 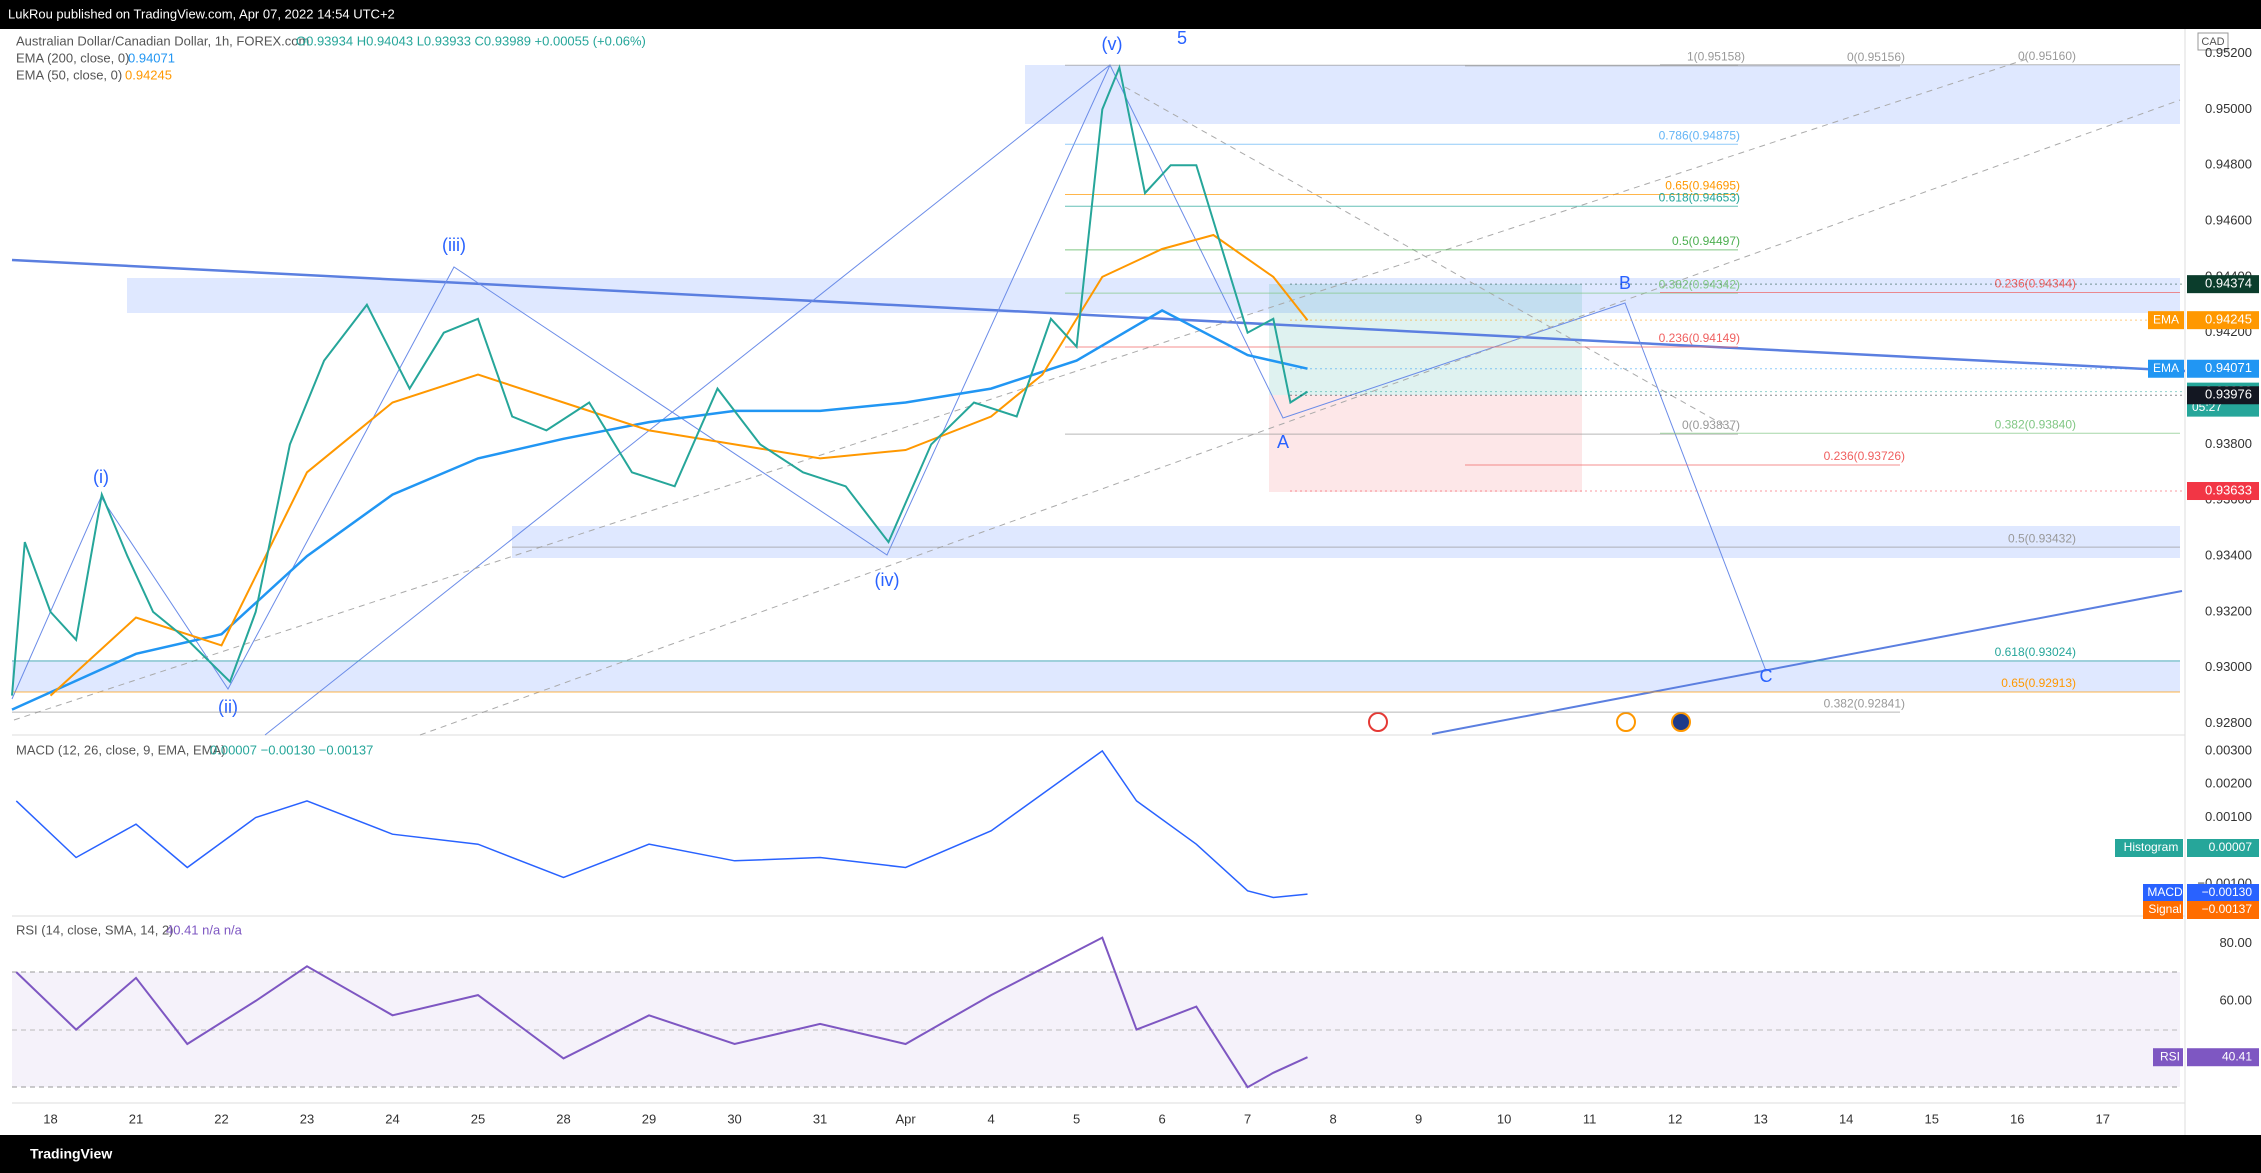 I want to click on y-tick-label: 0.93000, so click(x=2228, y=666).